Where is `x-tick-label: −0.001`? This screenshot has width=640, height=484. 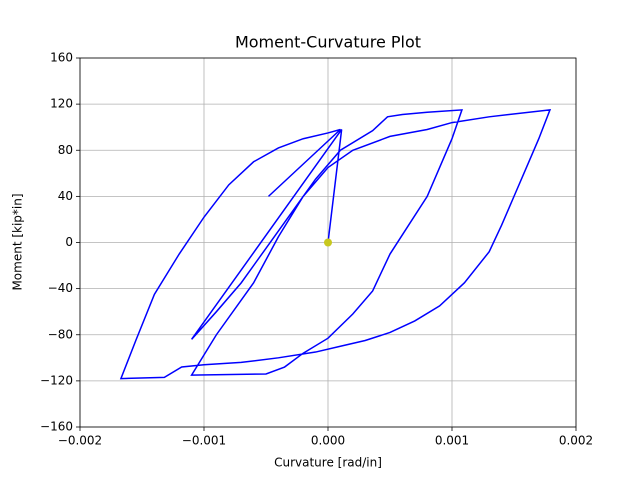 x-tick-label: −0.001 is located at coordinates (204, 441).